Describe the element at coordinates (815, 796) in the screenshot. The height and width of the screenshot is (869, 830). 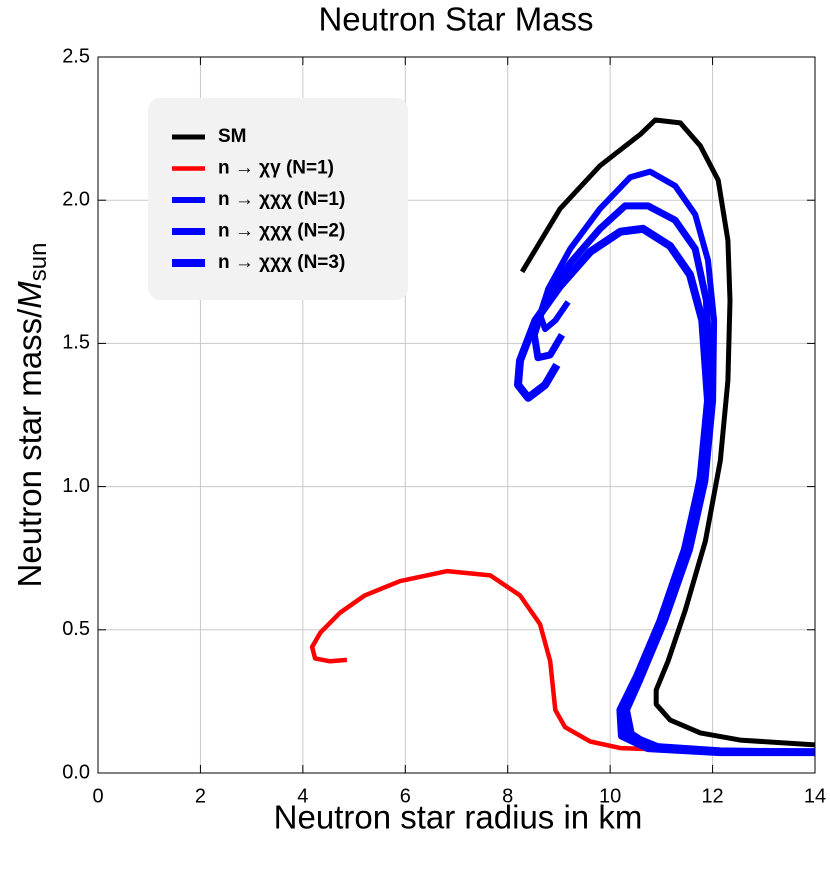
I see `x-tick-label: 14` at that location.